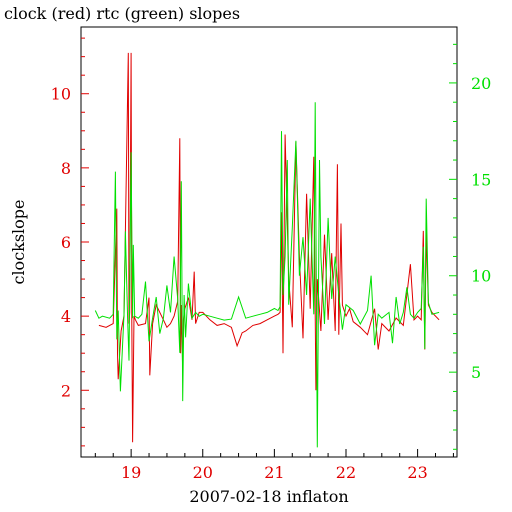 Image resolution: width=512 pixels, height=512 pixels. What do you see at coordinates (66, 316) in the screenshot?
I see `left-tick-label: 4` at bounding box center [66, 316].